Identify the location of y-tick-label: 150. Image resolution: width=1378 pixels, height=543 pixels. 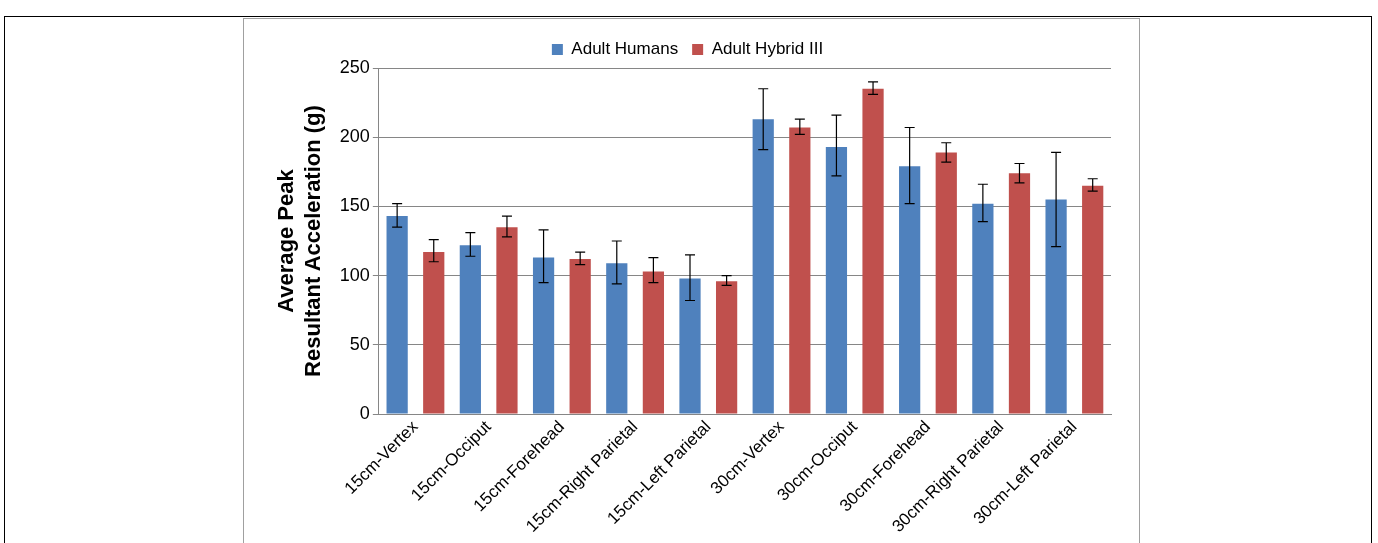
(354, 205).